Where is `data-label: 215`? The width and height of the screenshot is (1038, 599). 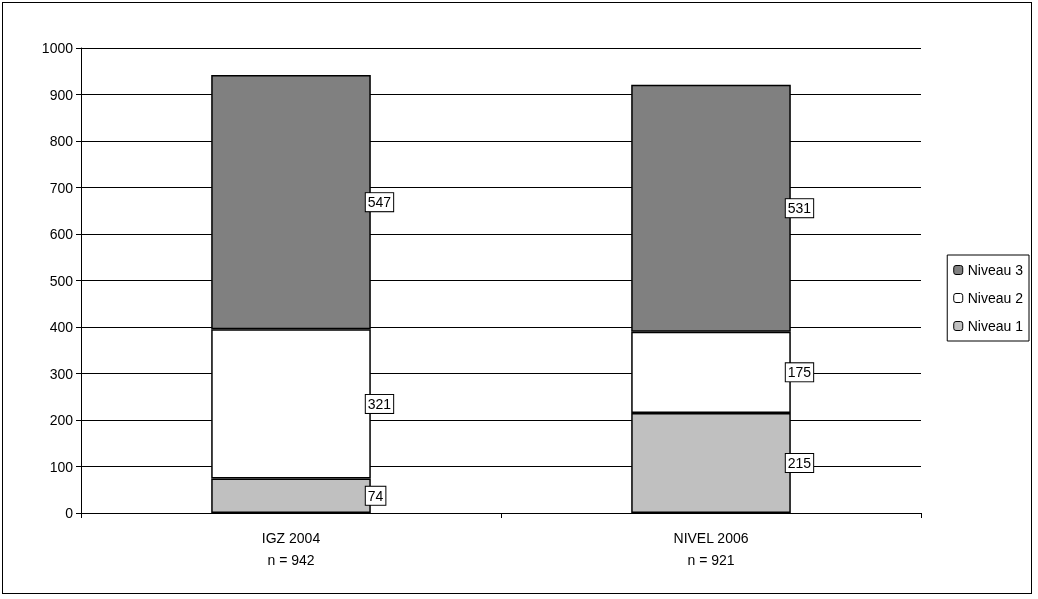
data-label: 215 is located at coordinates (799, 463).